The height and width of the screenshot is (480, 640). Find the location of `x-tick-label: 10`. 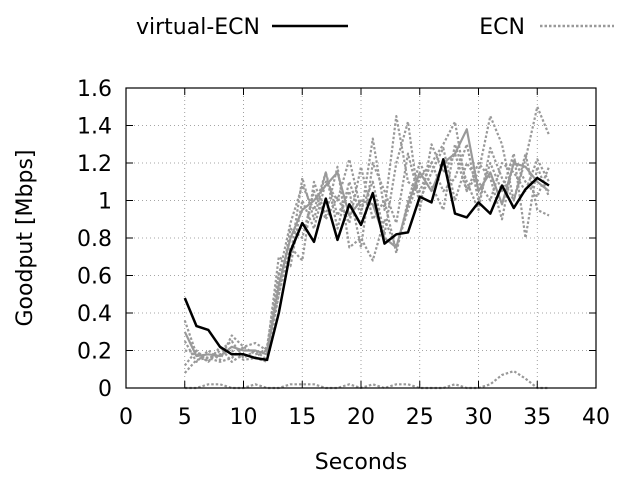

x-tick-label: 10 is located at coordinates (244, 417).